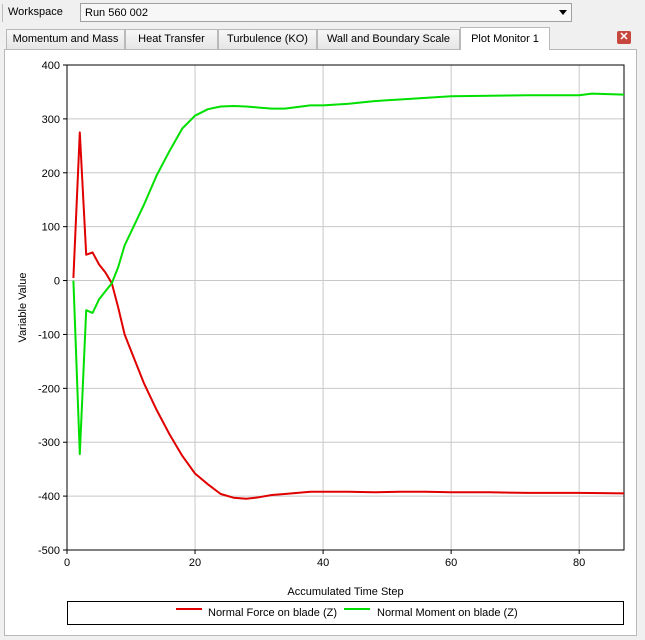 The height and width of the screenshot is (640, 645). Describe the element at coordinates (52, 308) in the screenshot. I see `y-axis-ticks: 400 300 200 100 0 -100 -200 -300 -400 -500` at that location.